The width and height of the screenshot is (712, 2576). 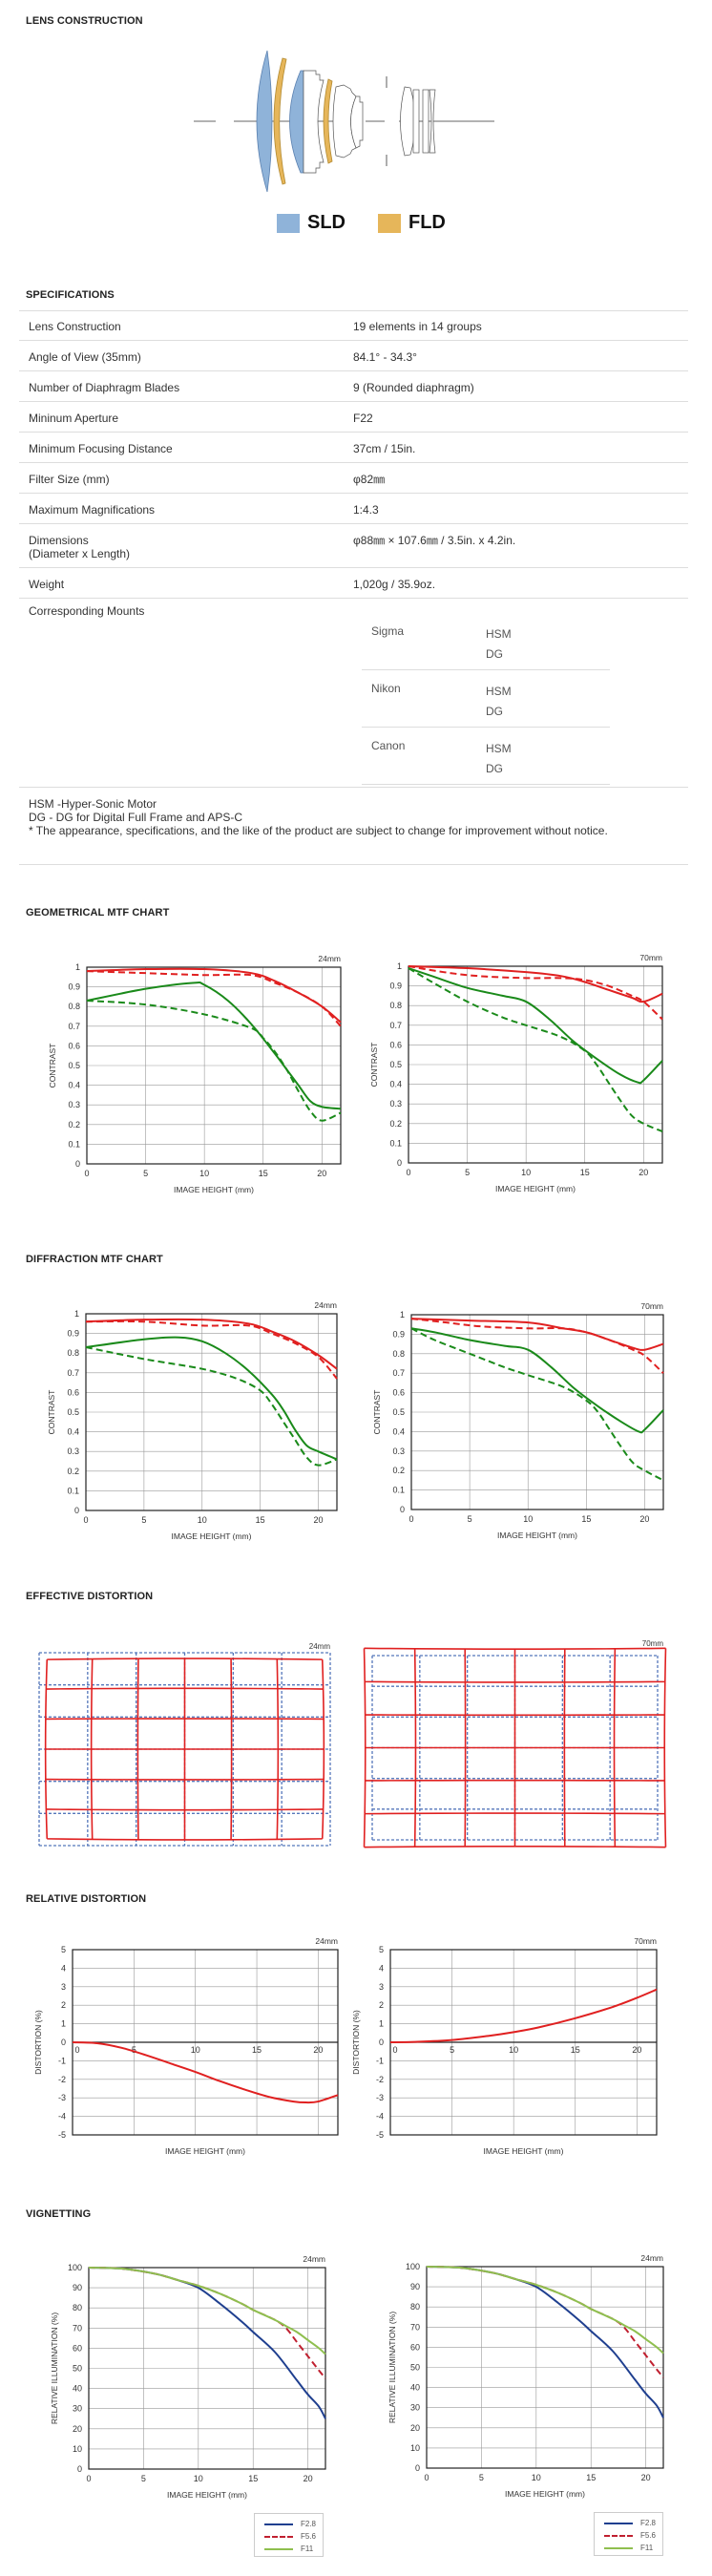 I want to click on sld-swatch, so click(x=288, y=223).